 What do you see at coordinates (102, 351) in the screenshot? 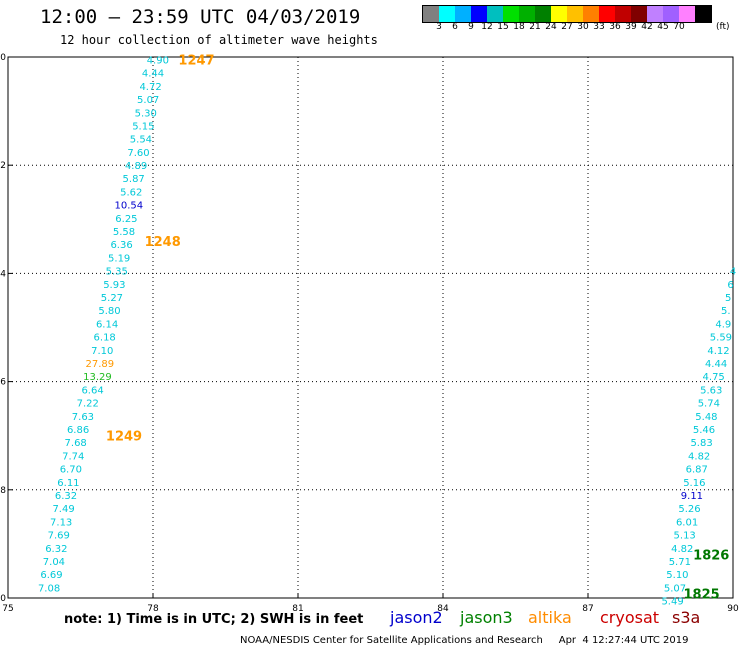
I see `wave-height-point: 7.10` at bounding box center [102, 351].